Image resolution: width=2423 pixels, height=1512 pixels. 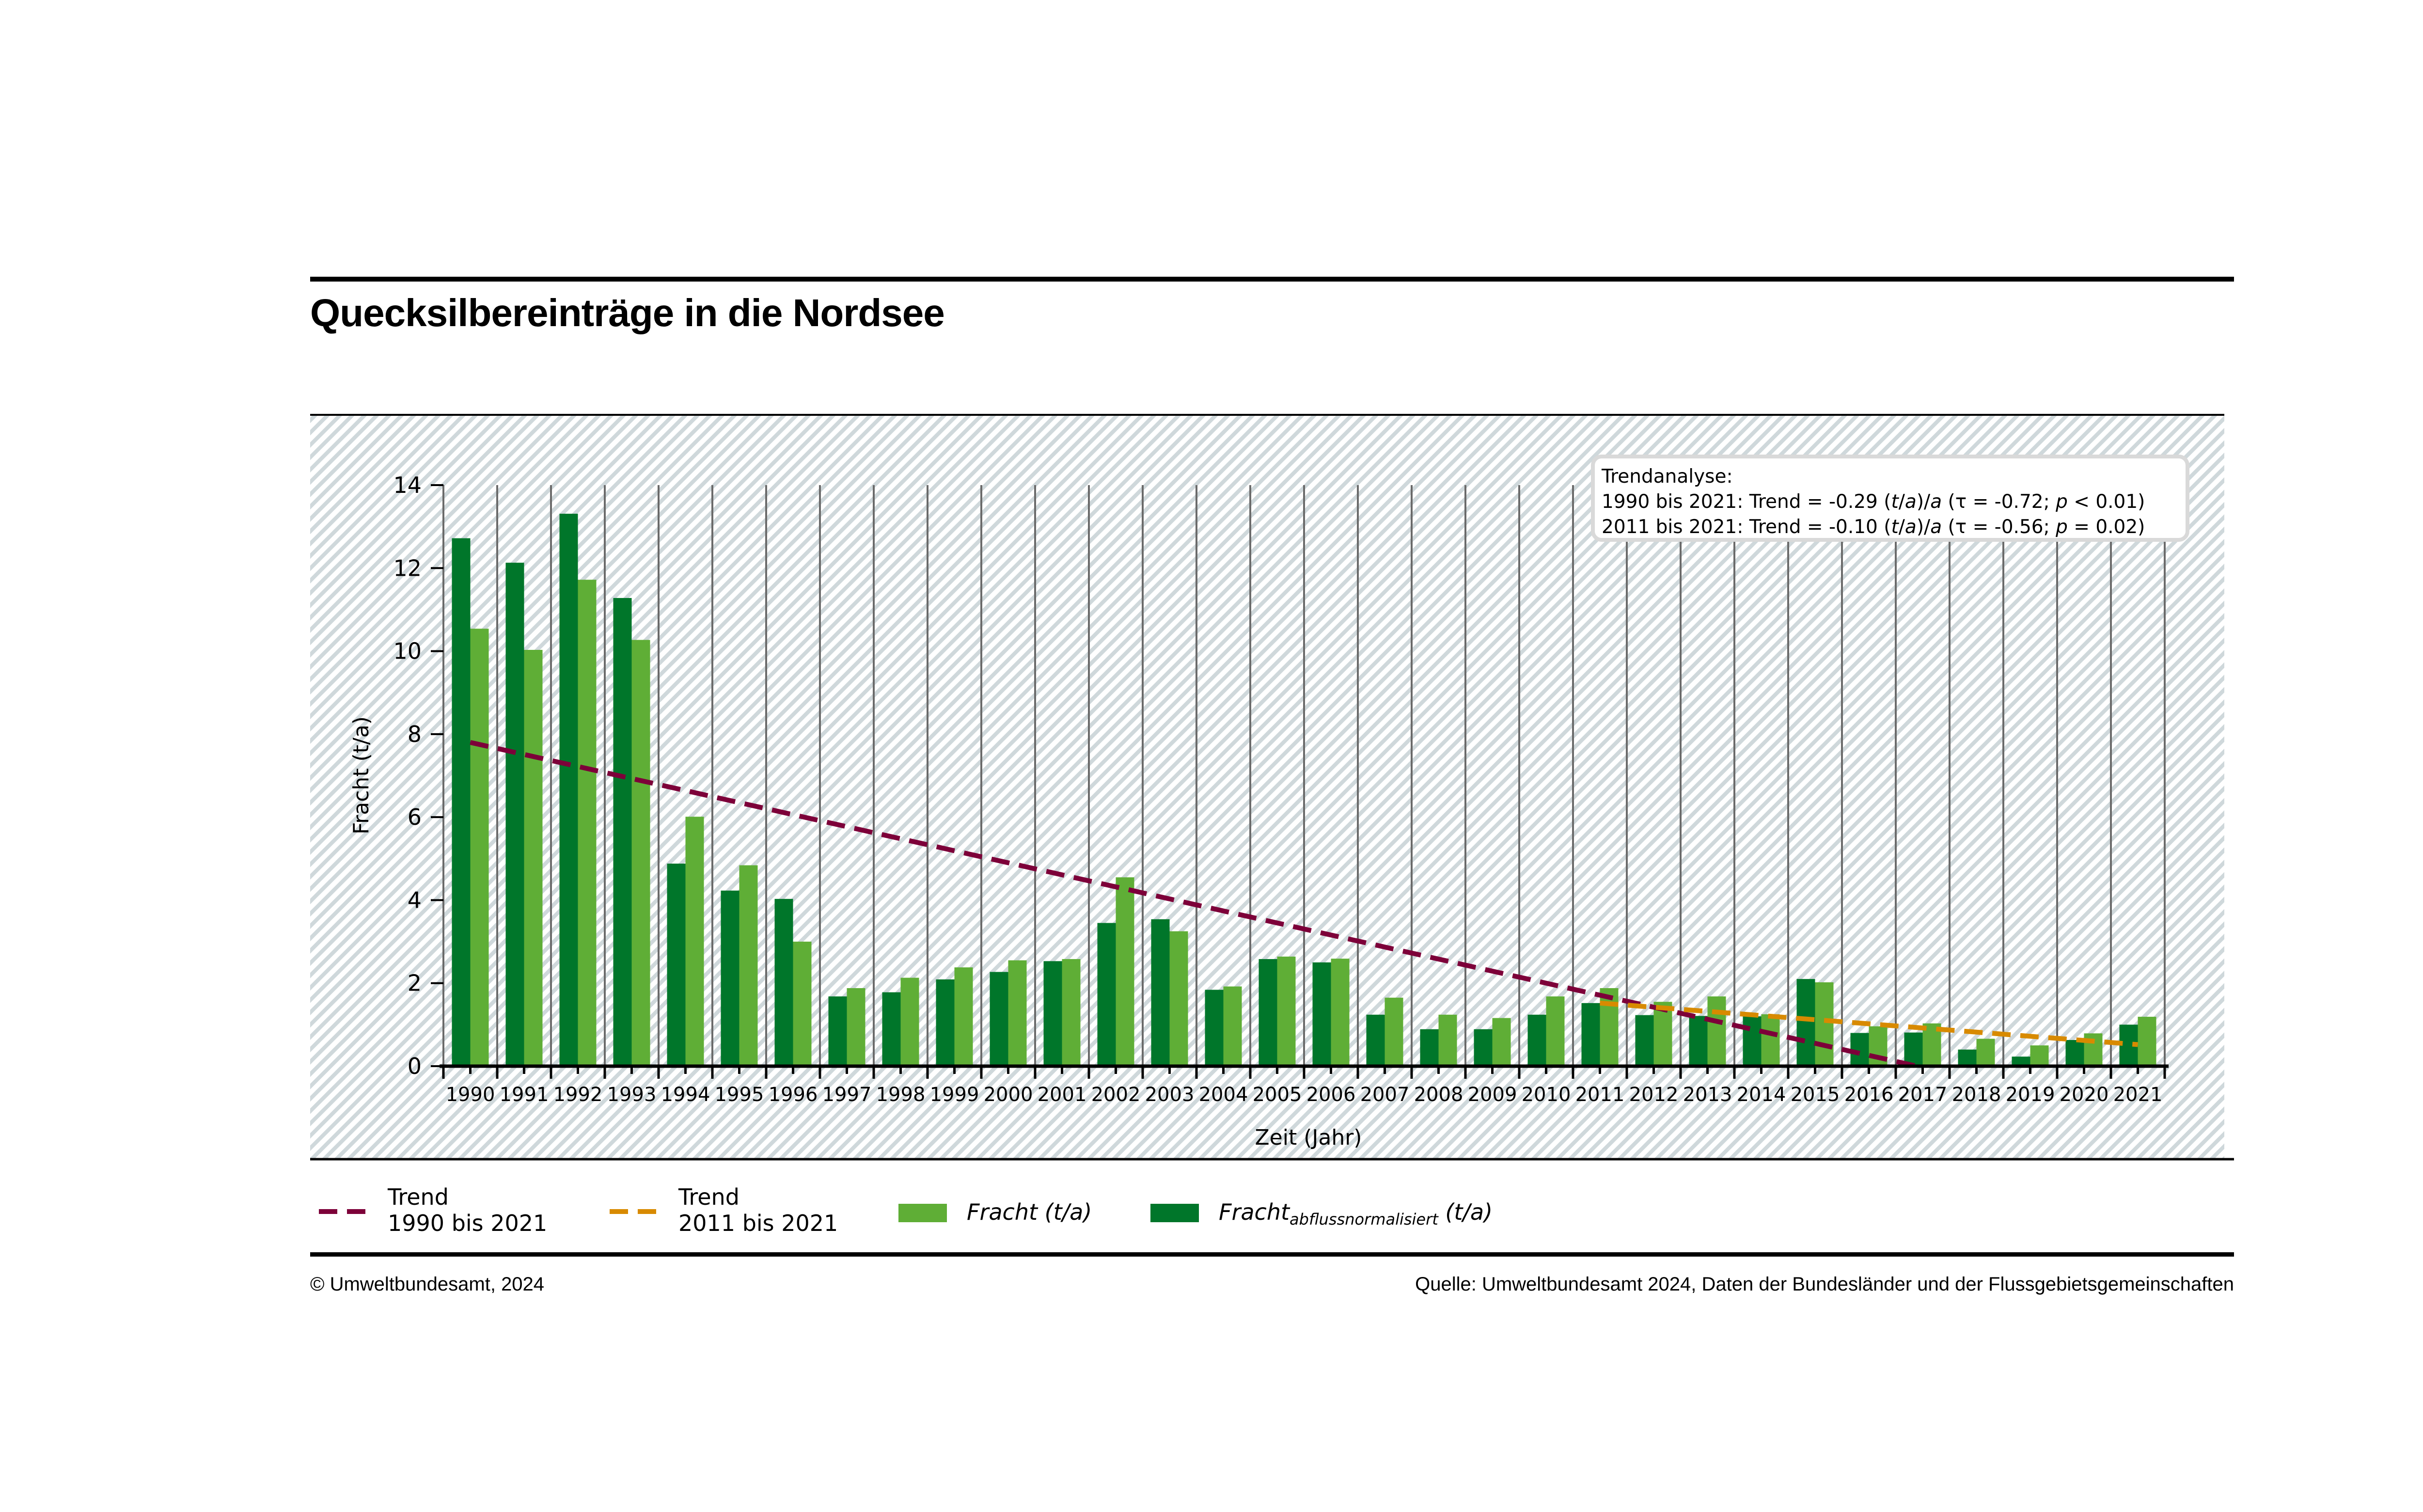 What do you see at coordinates (1600, 1095) in the screenshot?
I see `x-tick-label: 2011` at bounding box center [1600, 1095].